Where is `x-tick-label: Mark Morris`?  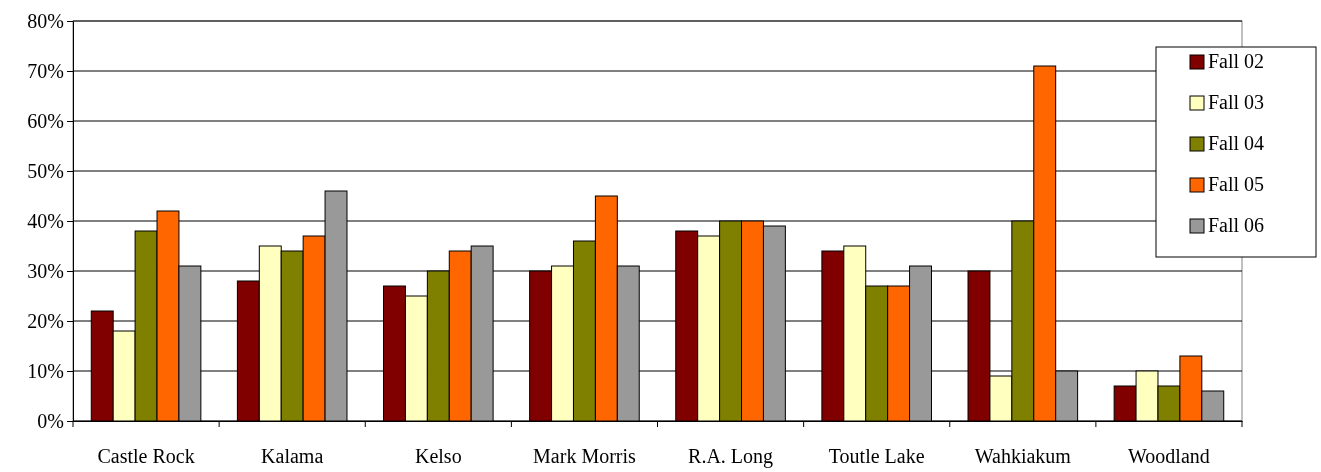 x-tick-label: Mark Morris is located at coordinates (585, 456).